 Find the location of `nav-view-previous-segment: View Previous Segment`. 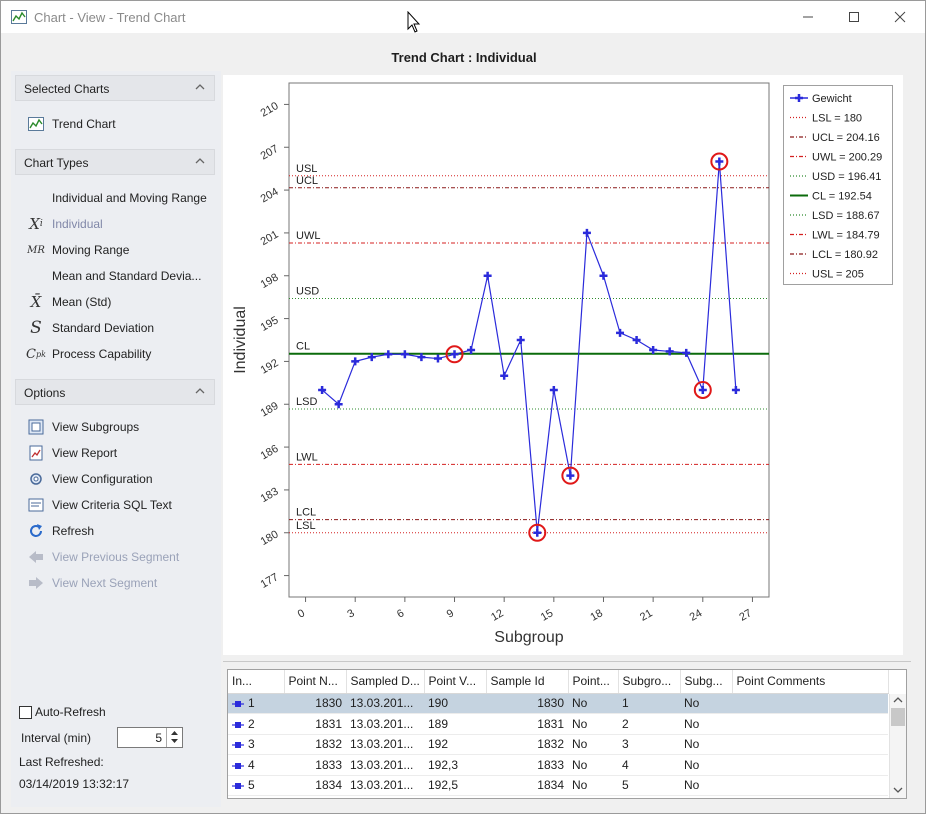

nav-view-previous-segment: View Previous Segment is located at coordinates (120, 557).